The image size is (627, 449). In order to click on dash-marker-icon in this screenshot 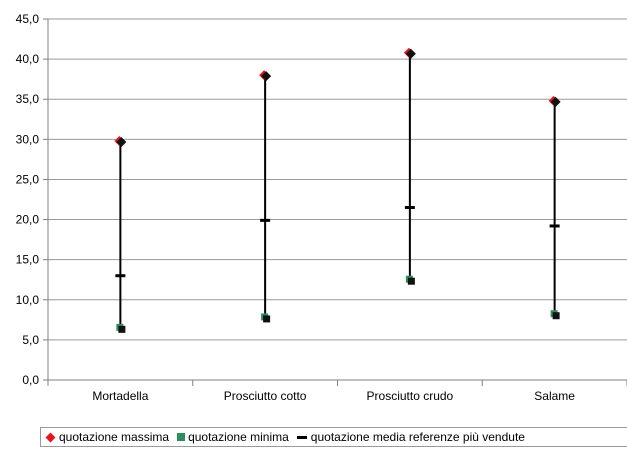, I will do `click(301, 437)`.